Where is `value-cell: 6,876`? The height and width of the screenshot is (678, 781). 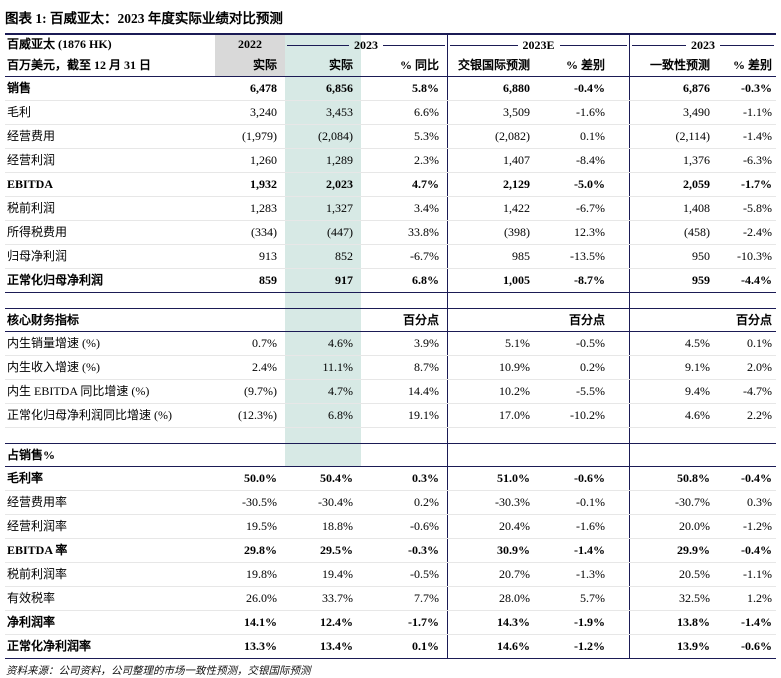 value-cell: 6,876 is located at coordinates (696, 88).